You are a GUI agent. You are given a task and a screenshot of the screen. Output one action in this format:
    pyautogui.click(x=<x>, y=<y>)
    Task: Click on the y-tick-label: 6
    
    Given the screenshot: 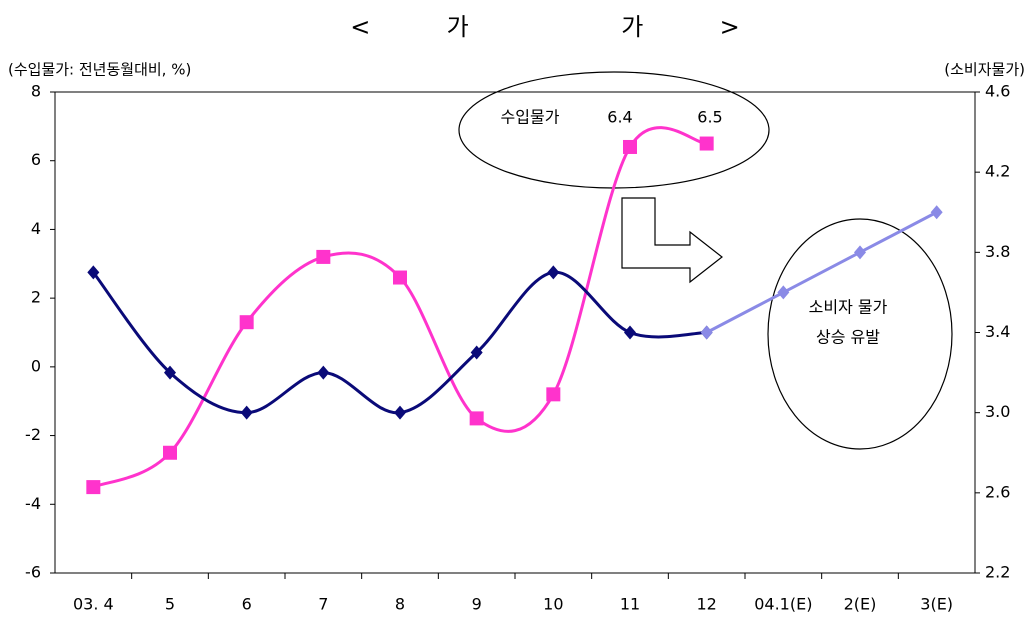 What is the action you would take?
    pyautogui.click(x=36, y=159)
    